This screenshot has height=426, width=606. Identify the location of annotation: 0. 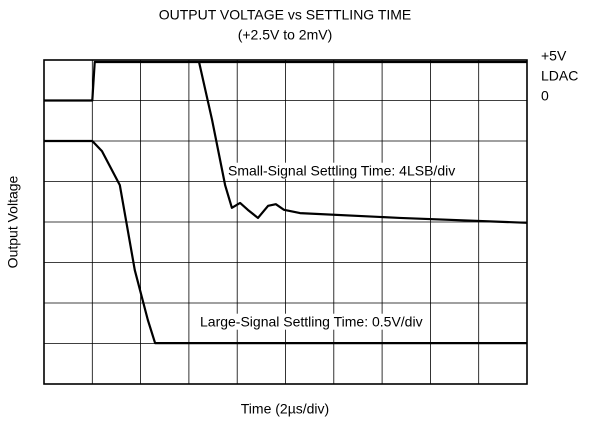
(545, 96).